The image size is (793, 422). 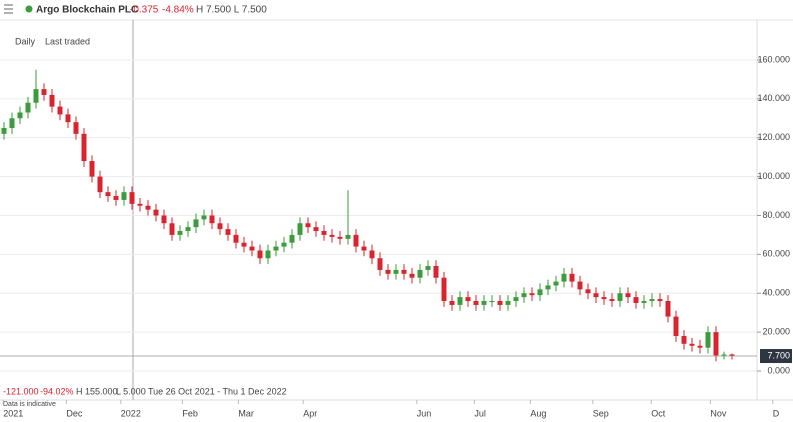 I want to click on interval-button: Daily, so click(x=25, y=41).